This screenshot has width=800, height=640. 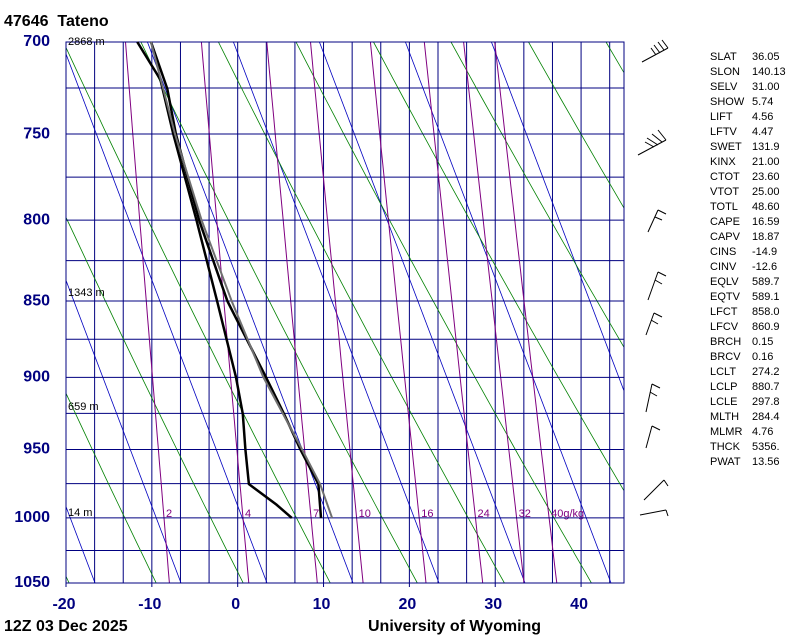 What do you see at coordinates (766, 297) in the screenshot?
I see `index-value: 589.1` at bounding box center [766, 297].